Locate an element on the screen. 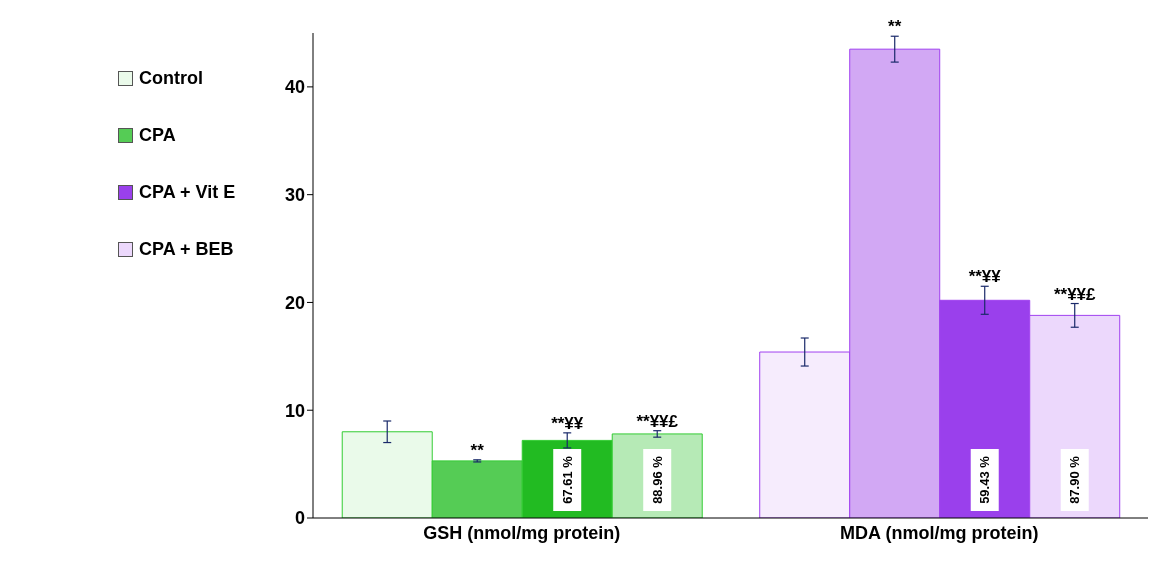 This screenshot has height=571, width=1162. annotation: 87.90 % is located at coordinates (1075, 479).